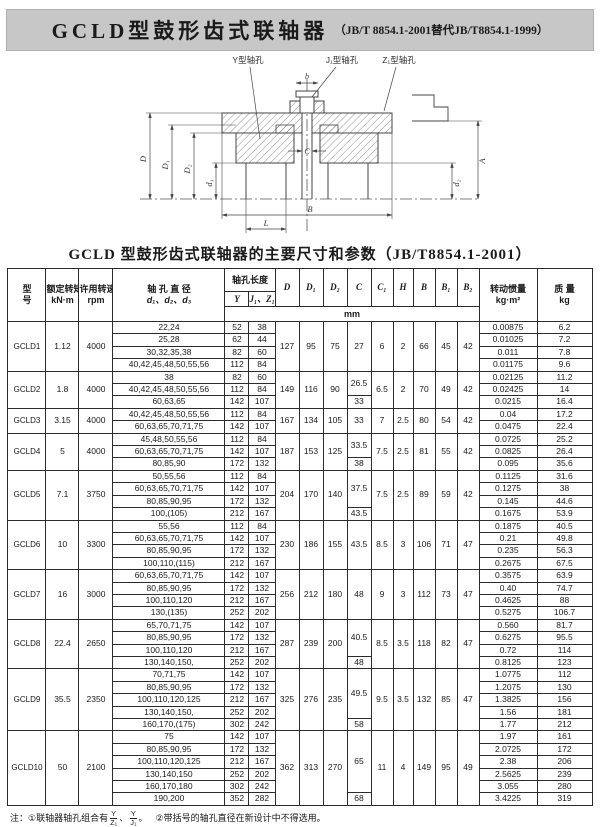 This screenshot has height=827, width=600. What do you see at coordinates (424, 451) in the screenshot?
I see `cell-B: 81` at bounding box center [424, 451].